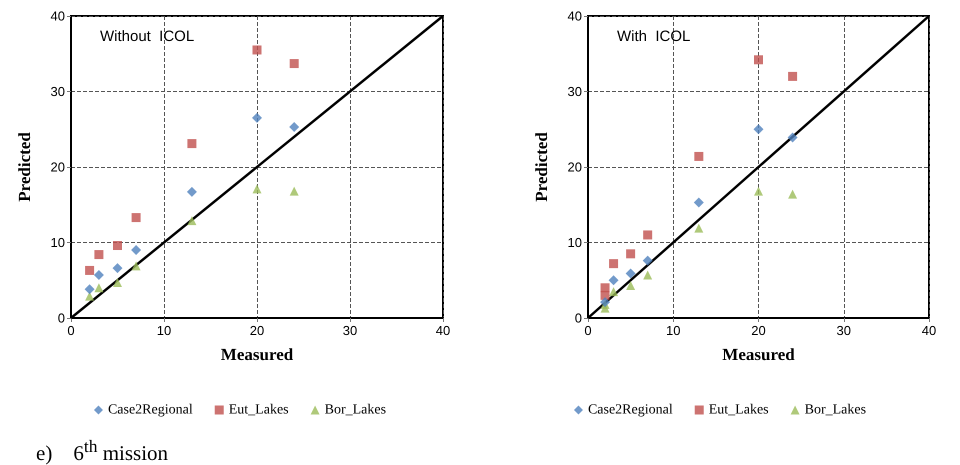 The height and width of the screenshot is (465, 960). I want to click on text: e) 6$^{th}$ mission, so click(102, 450).